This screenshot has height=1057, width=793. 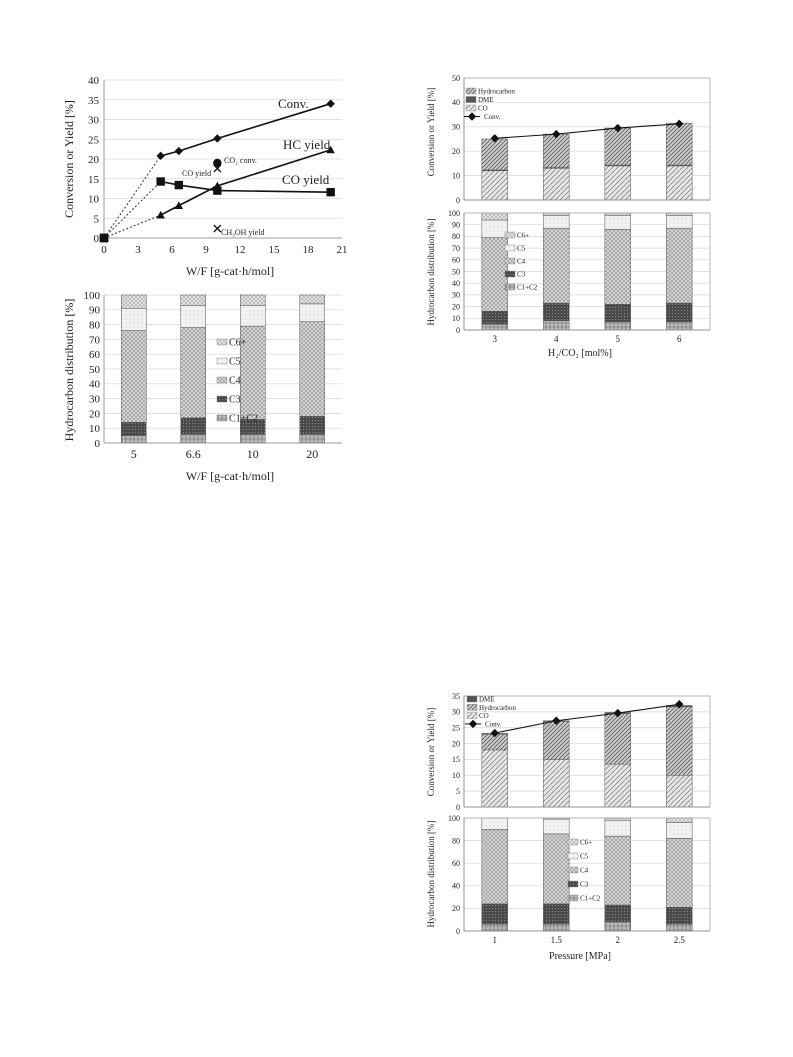 I want to click on y-tick-label: 80, so click(x=95, y=325).